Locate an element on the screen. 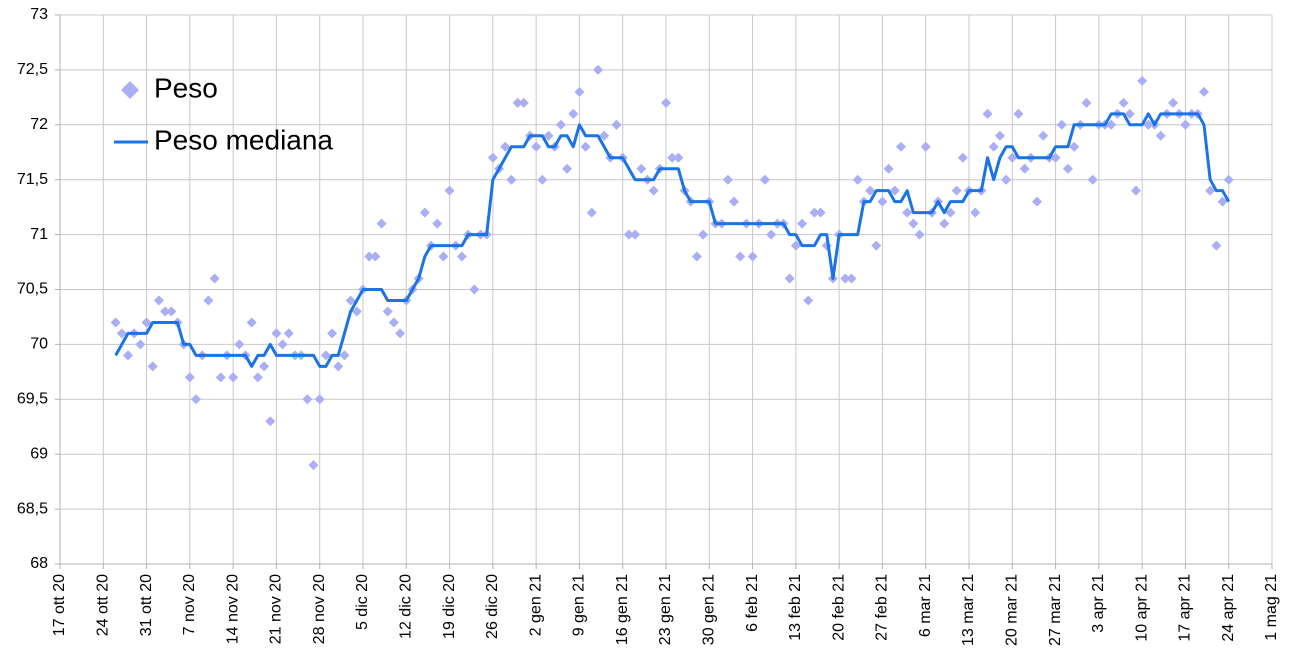  x-tick-label: 27 feb 21 is located at coordinates (882, 607).